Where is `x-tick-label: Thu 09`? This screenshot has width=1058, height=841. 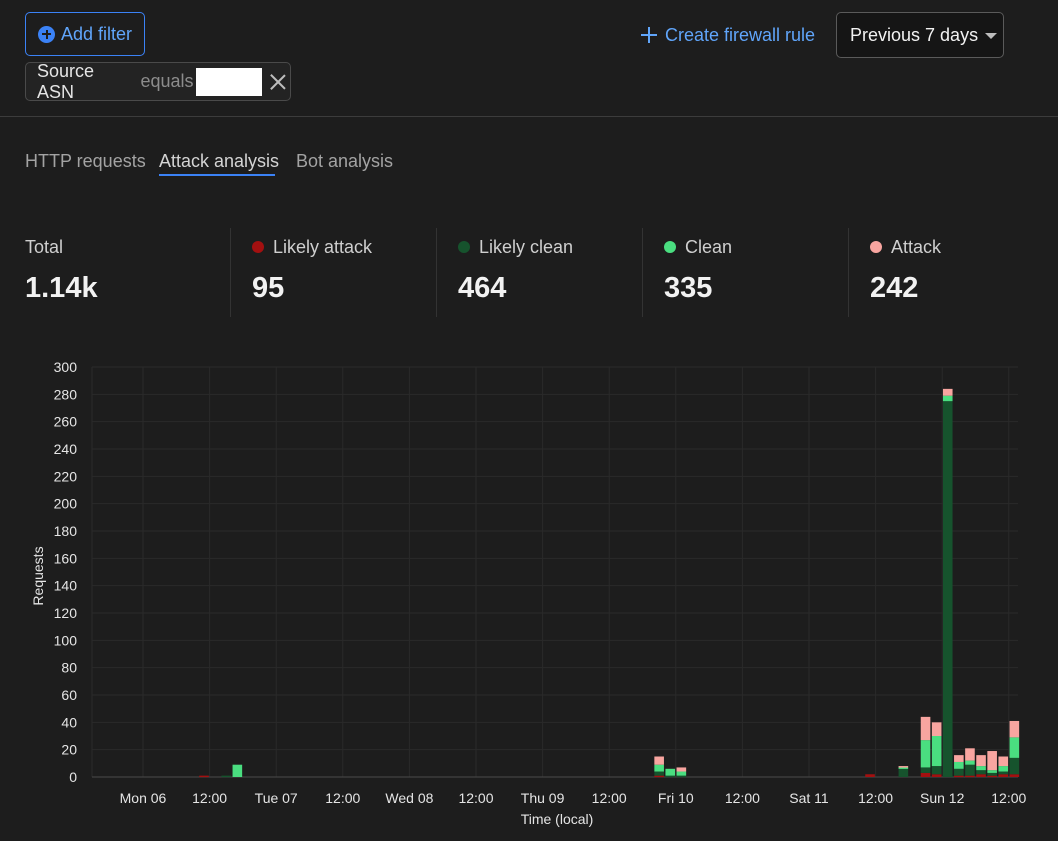
x-tick-label: Thu 09 is located at coordinates (543, 798).